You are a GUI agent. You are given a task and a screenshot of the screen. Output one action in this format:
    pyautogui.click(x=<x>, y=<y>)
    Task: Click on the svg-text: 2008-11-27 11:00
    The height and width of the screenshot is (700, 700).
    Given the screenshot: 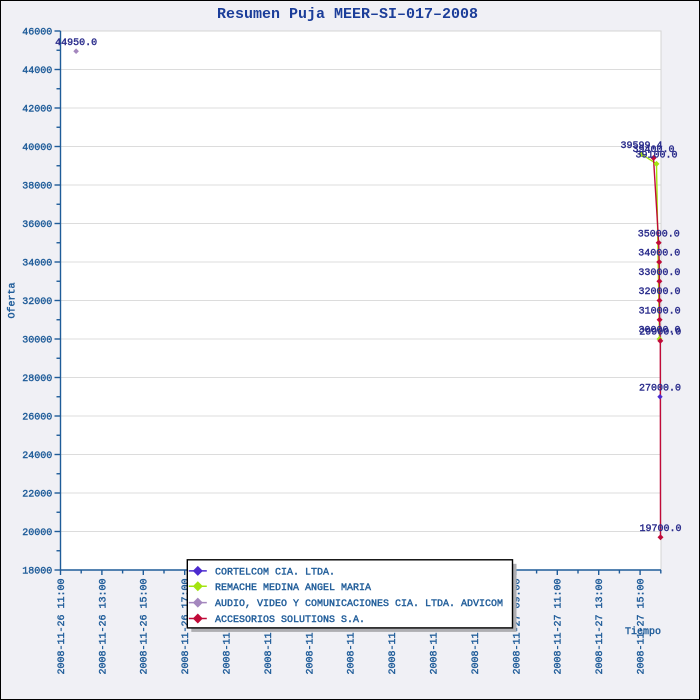 What is the action you would take?
    pyautogui.click(x=559, y=627)
    